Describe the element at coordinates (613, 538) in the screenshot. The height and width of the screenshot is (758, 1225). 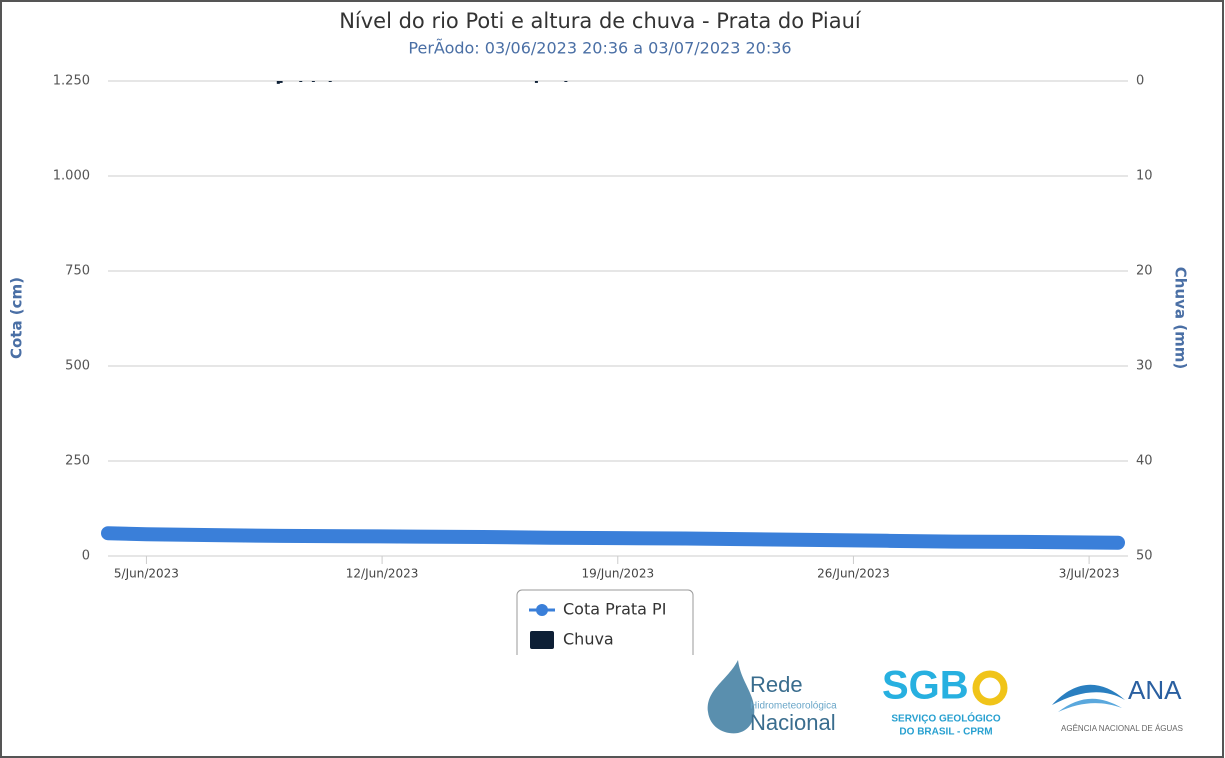
I see `line` at that location.